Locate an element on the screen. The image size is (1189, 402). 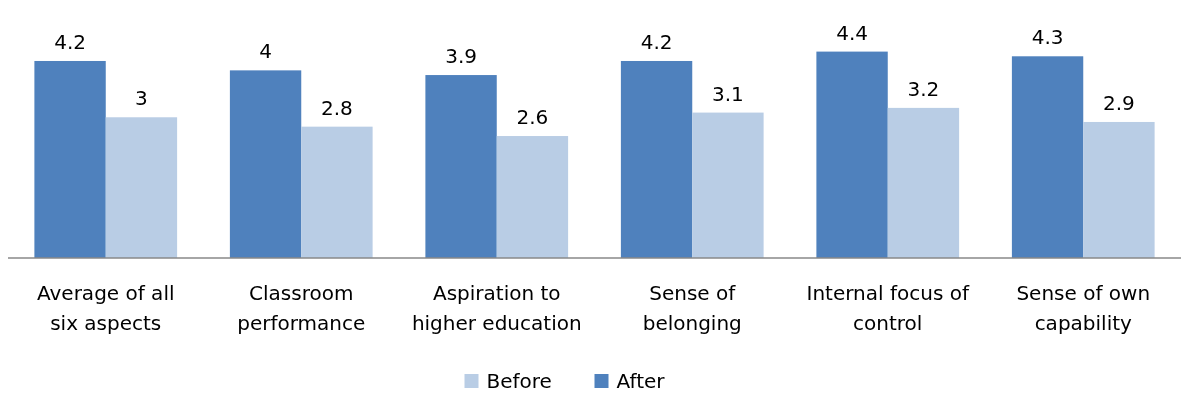
x-tick-label: Sense of own capability is located at coordinates (1083, 308).